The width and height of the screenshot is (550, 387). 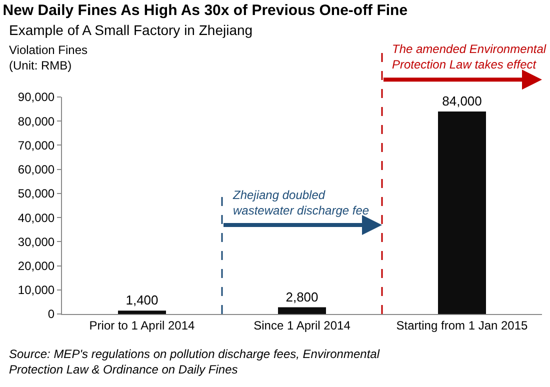 What do you see at coordinates (36, 217) in the screenshot?
I see `y-tick-label: 40,000` at bounding box center [36, 217].